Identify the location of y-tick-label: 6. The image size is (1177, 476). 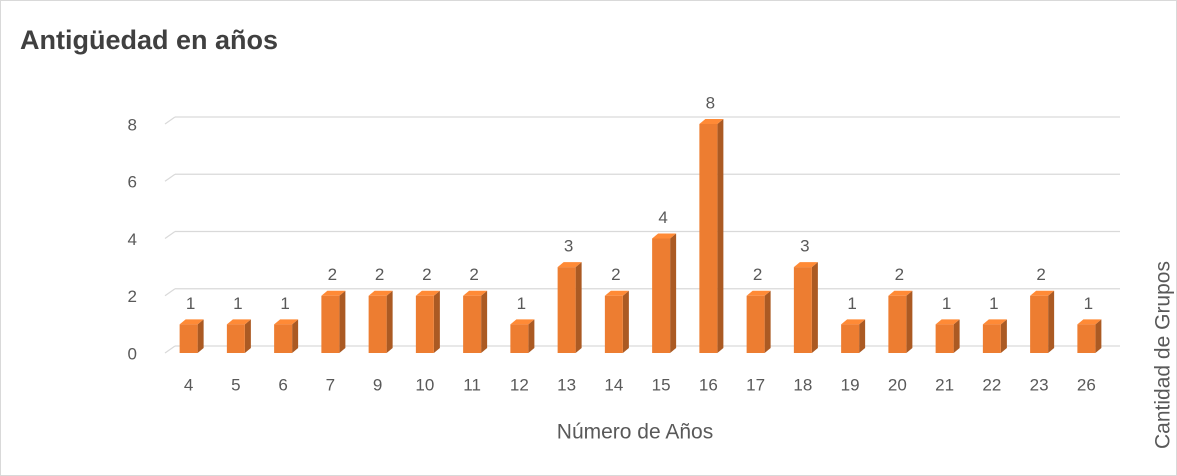
(132, 182).